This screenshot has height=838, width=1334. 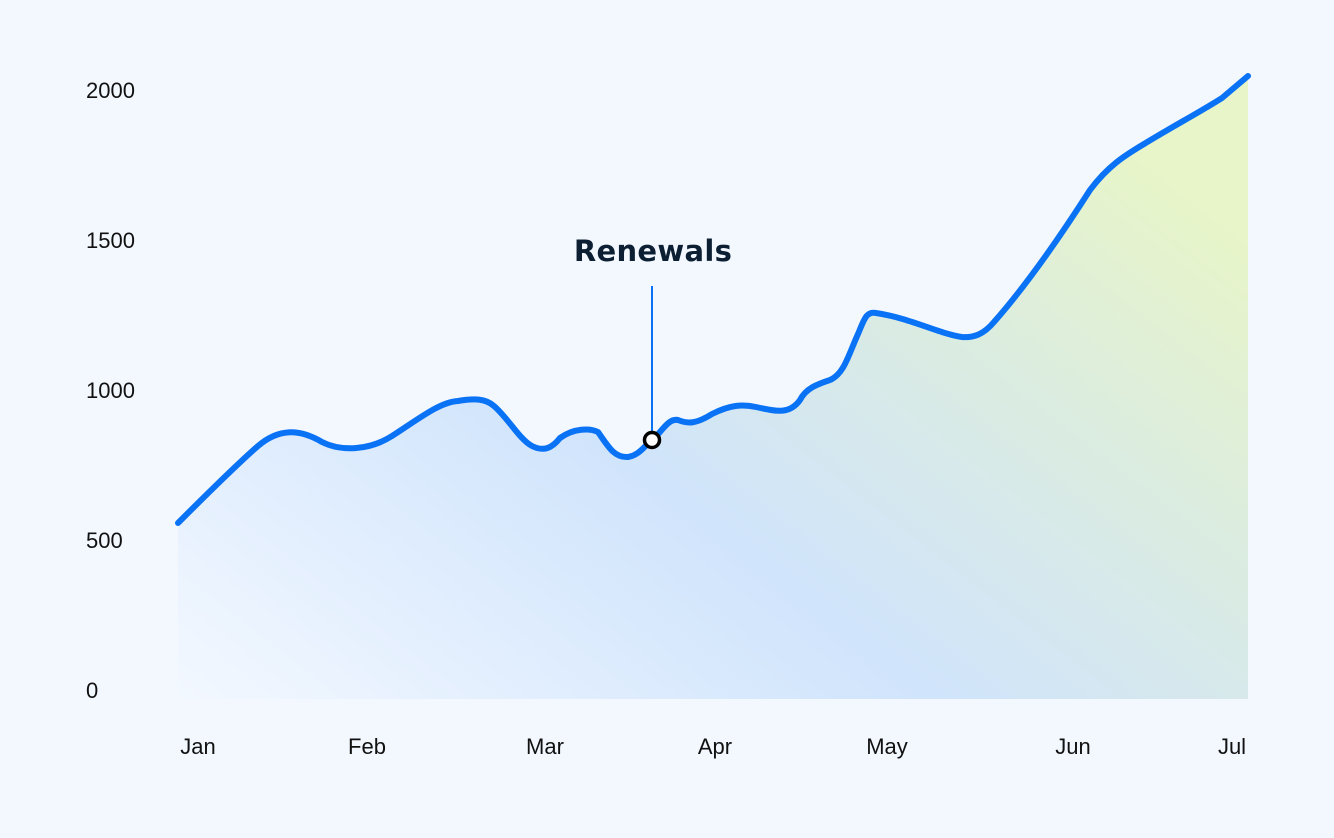 What do you see at coordinates (198, 746) in the screenshot?
I see `x-tick-jan: Jan` at bounding box center [198, 746].